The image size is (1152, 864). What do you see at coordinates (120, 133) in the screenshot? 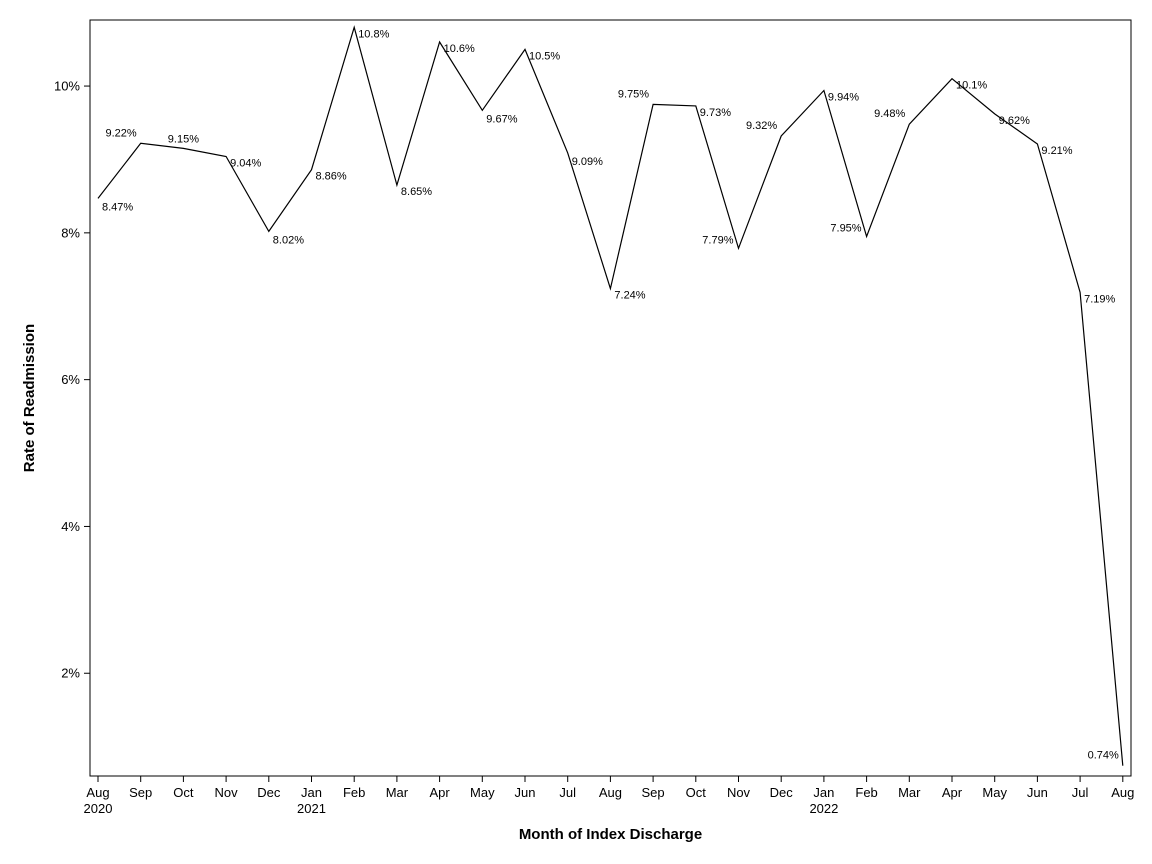
I see `data-label: 9.22%` at bounding box center [120, 133].